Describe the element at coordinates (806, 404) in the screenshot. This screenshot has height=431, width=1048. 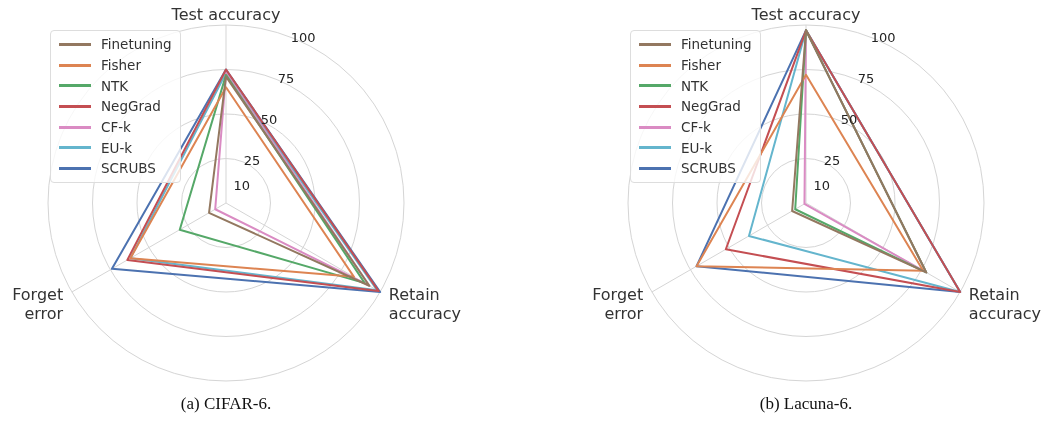
I see `text: (b) Lacuna-6.` at that location.